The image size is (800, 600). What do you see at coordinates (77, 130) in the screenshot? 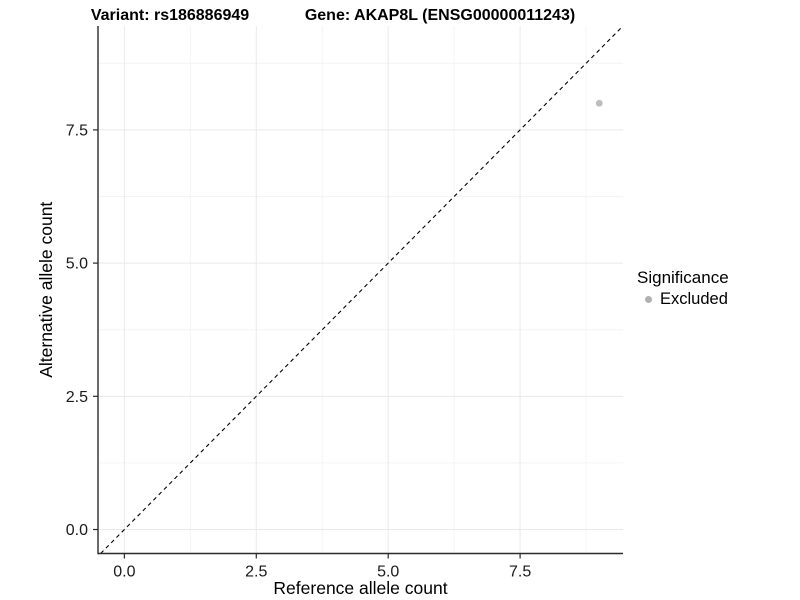
I see `y-tick-label: 7.5` at bounding box center [77, 130].